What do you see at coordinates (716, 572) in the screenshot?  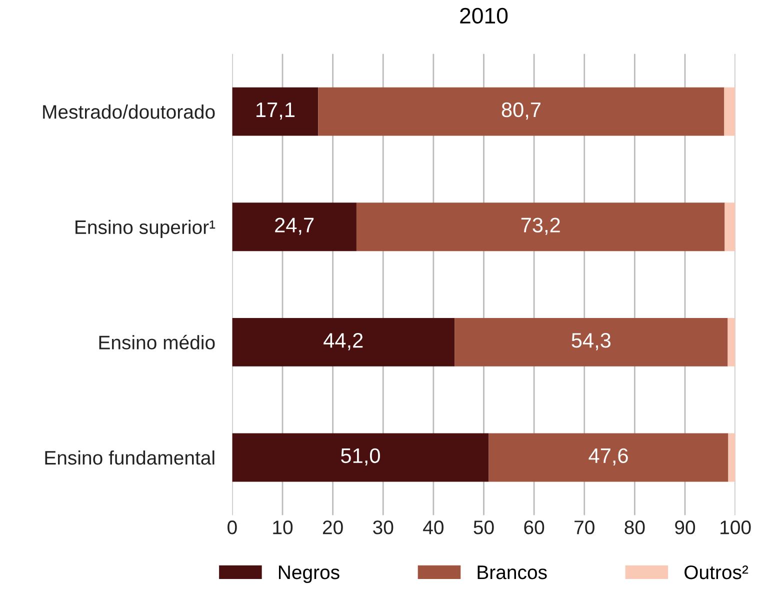 I see `legend-label: Outros²` at bounding box center [716, 572].